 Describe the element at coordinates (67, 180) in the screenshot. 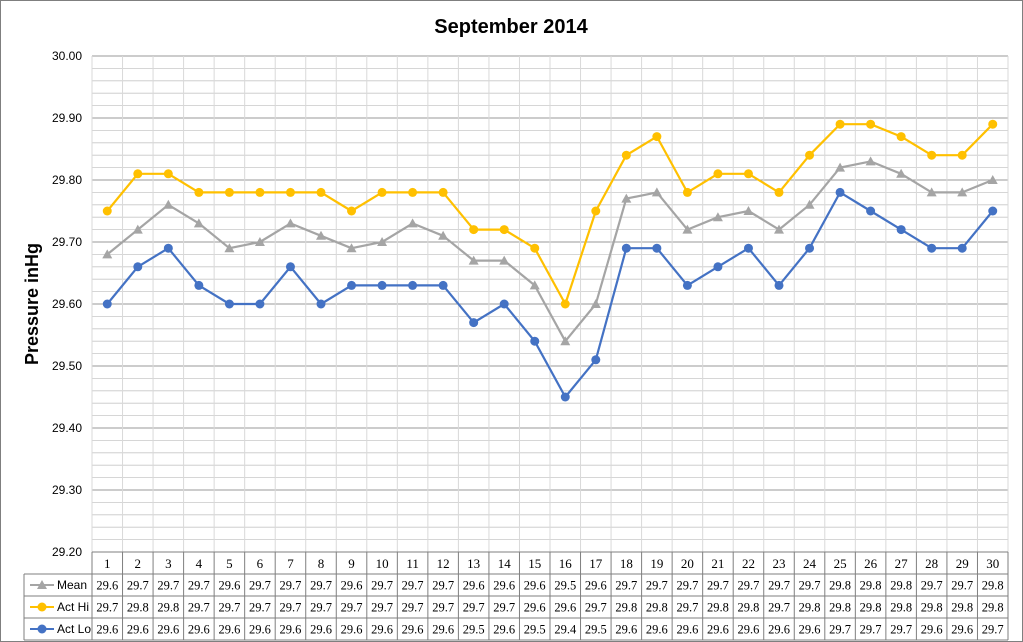

I see `y-tick-label: 29.80` at that location.